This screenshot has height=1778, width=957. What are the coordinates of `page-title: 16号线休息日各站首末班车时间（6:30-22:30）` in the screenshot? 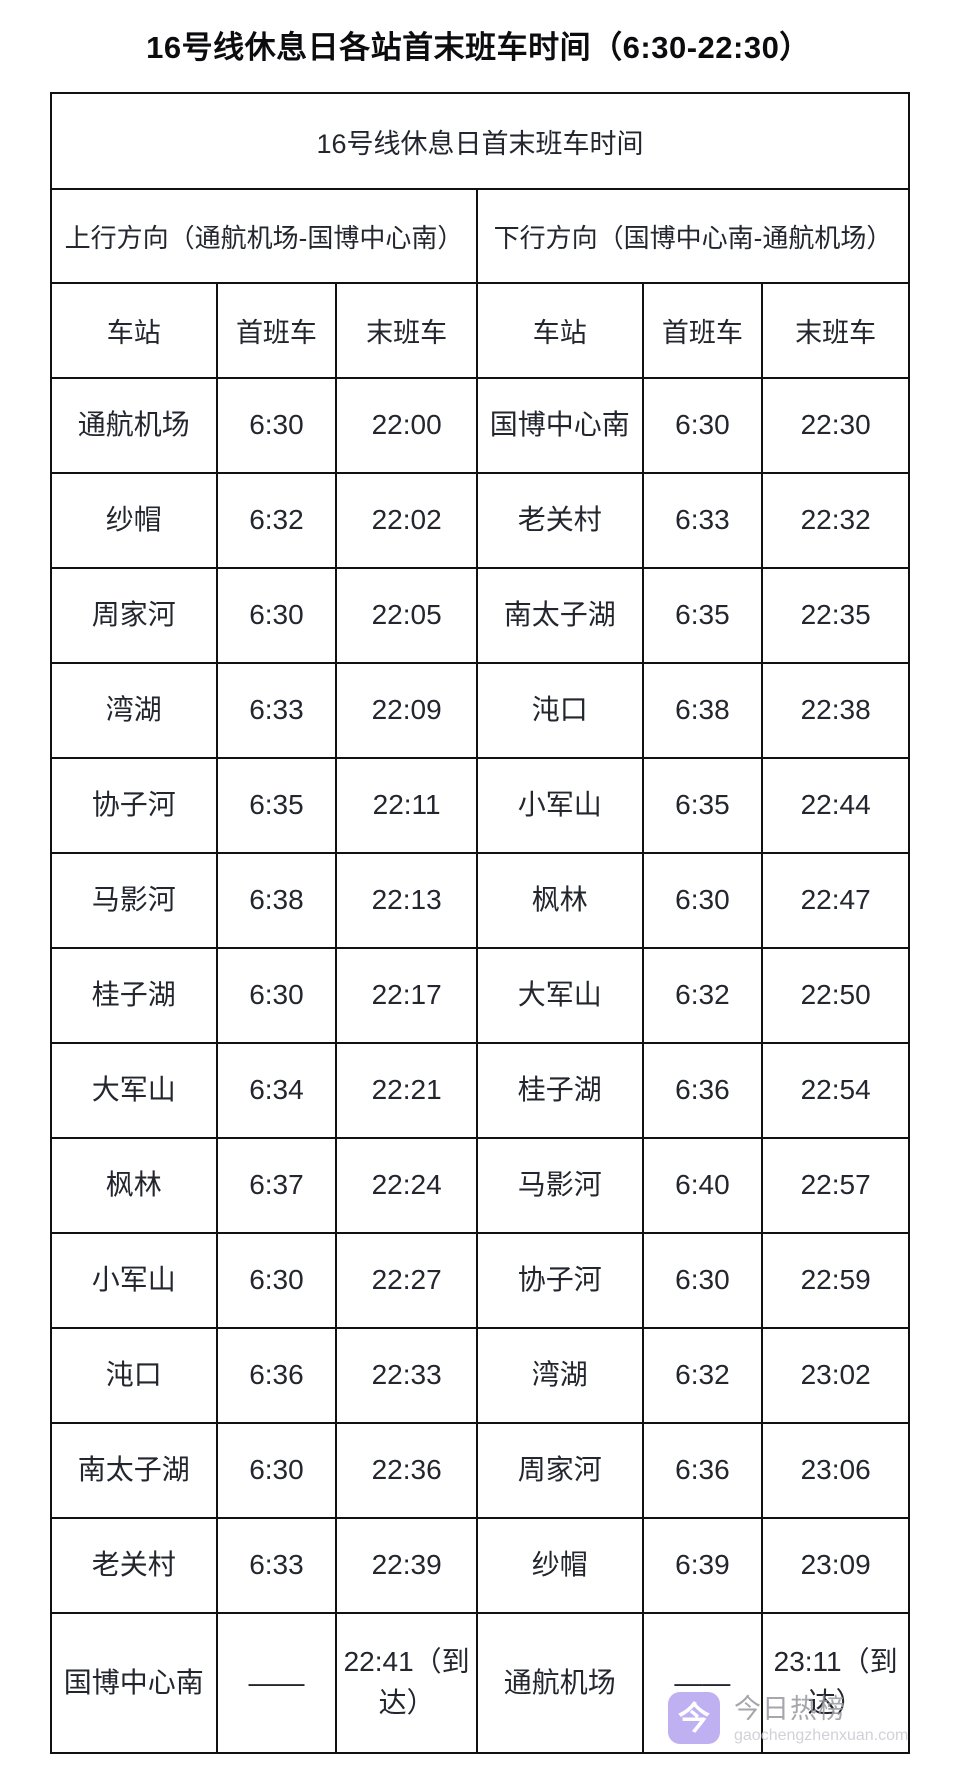 It's located at (478, 47).